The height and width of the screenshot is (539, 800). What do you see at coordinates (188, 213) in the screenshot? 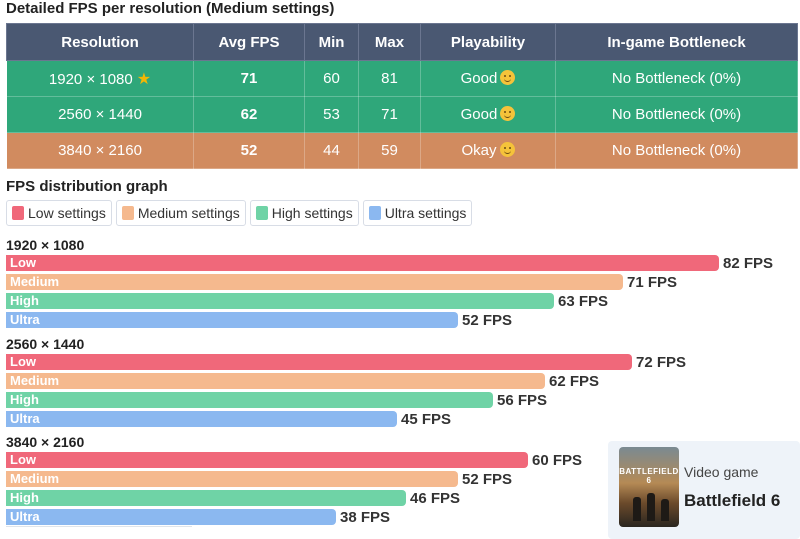
I see `legend-label: Medium settings` at bounding box center [188, 213].